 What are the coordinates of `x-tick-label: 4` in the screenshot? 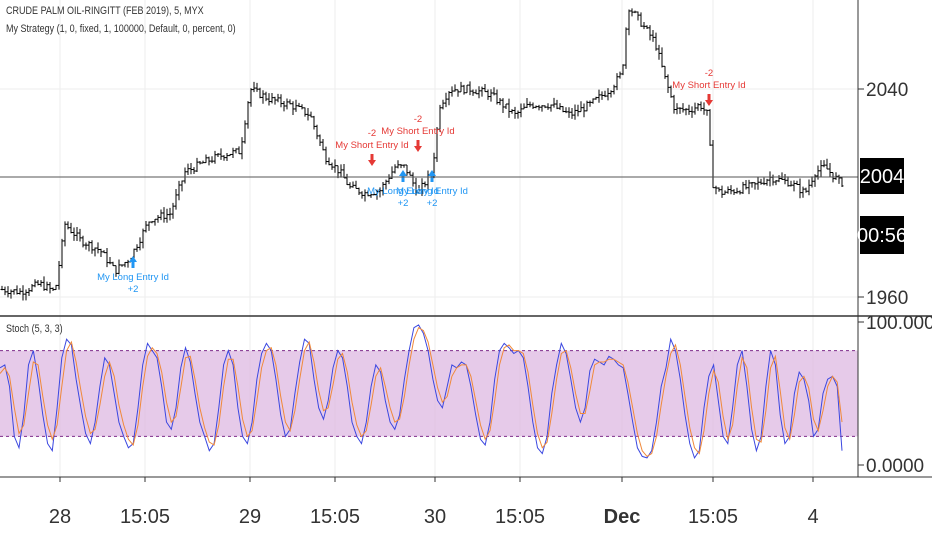 It's located at (812, 517).